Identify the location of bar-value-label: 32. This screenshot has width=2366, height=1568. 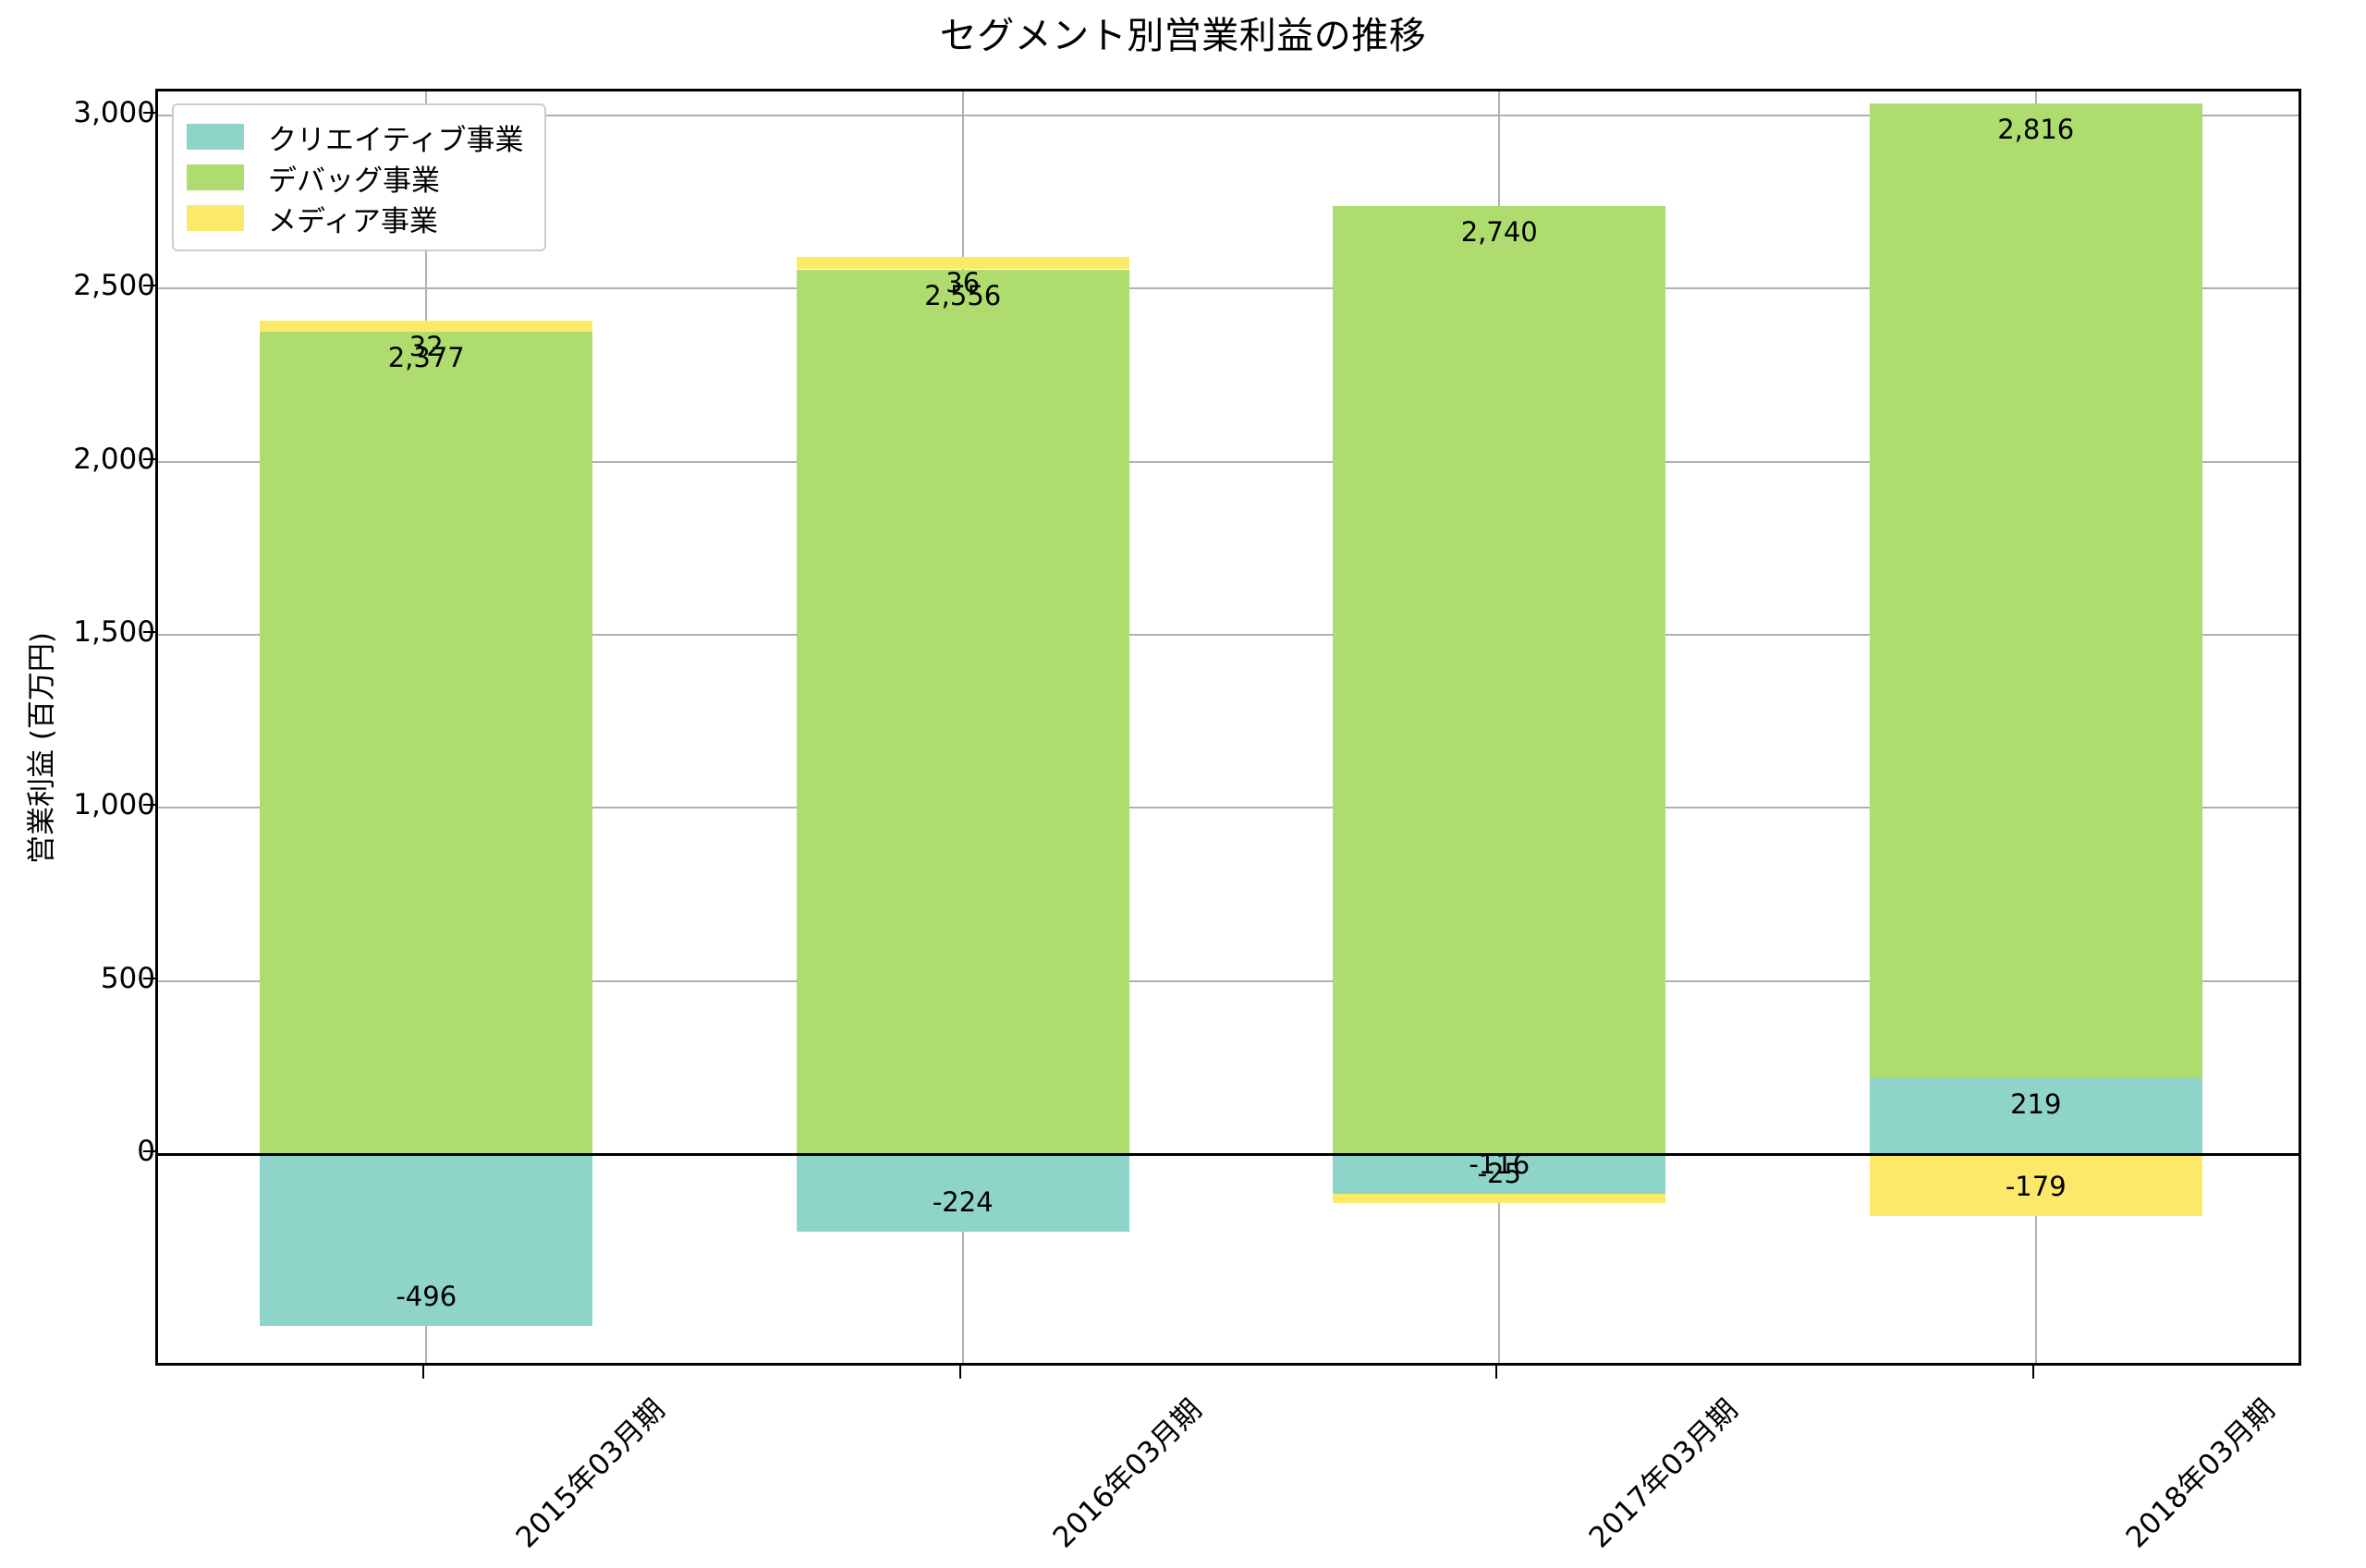
(426, 346).